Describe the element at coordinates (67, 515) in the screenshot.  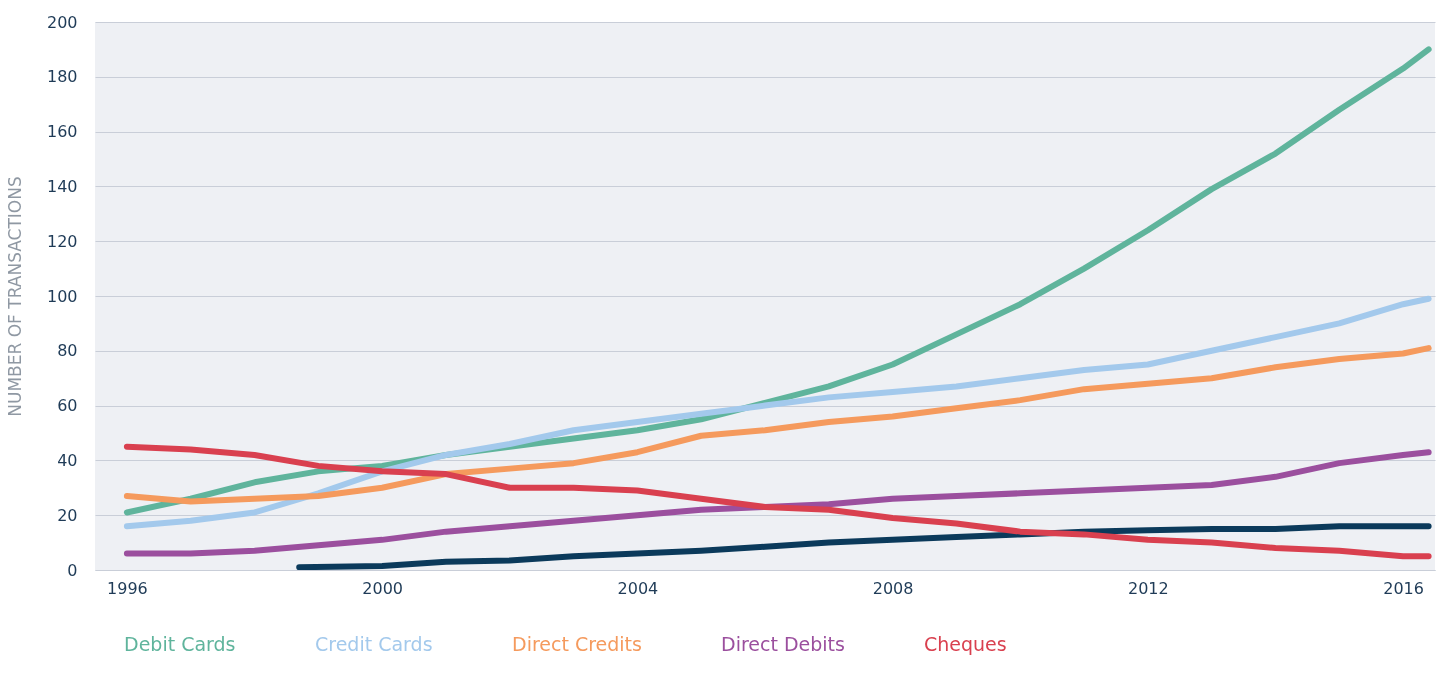
I see `y-tick-label: 20` at that location.